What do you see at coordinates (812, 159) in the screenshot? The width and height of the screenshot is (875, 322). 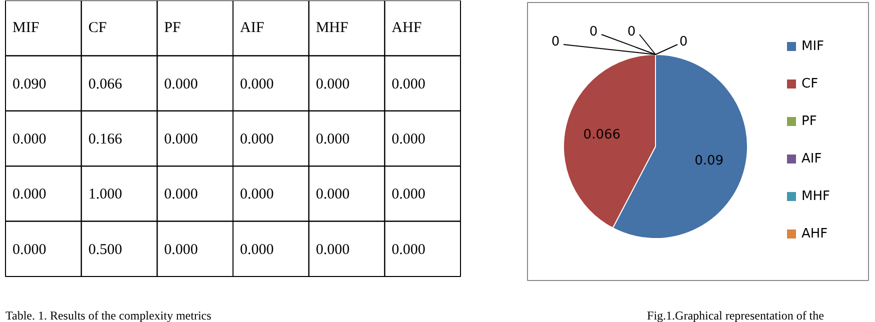 I see `legend-label: AIF` at bounding box center [812, 159].